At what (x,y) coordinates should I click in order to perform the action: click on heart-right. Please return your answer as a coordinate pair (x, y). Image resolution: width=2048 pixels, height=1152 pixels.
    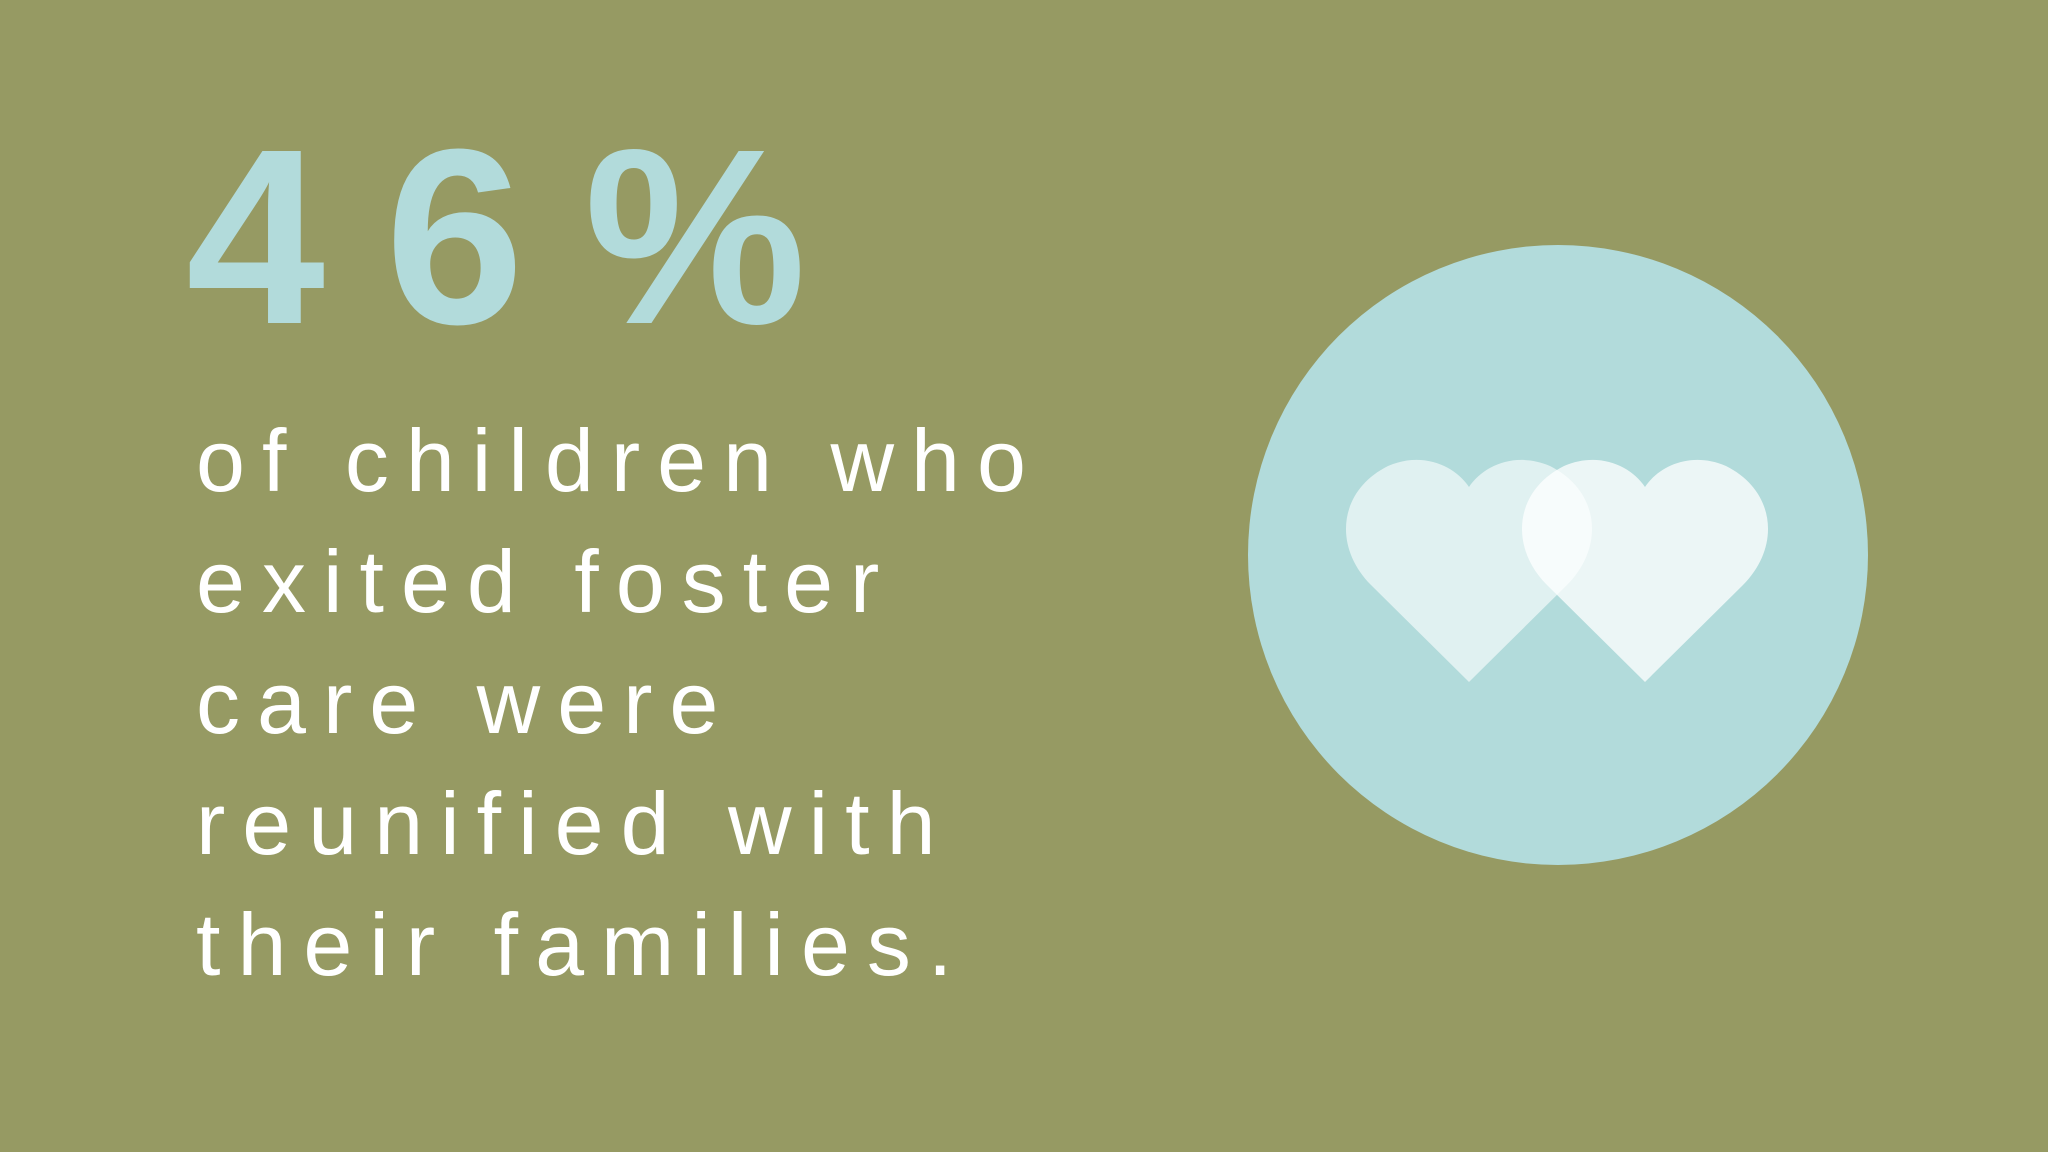
    Looking at the image, I should click on (1645, 570).